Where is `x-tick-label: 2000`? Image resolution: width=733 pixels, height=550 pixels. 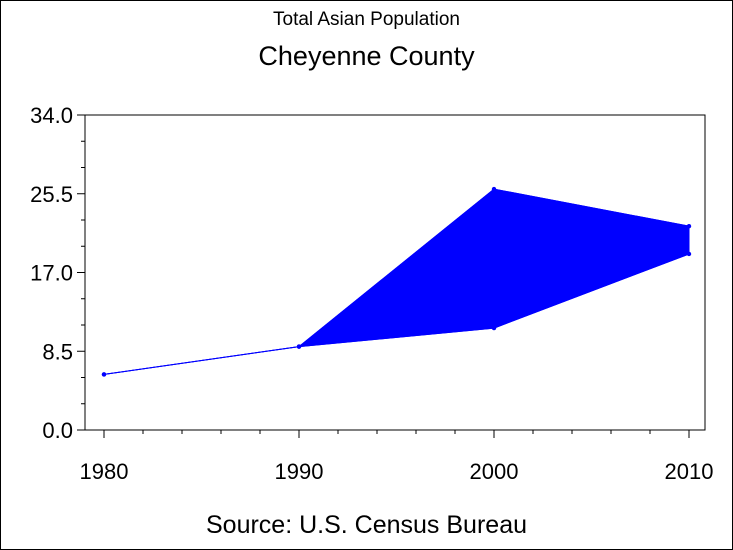
x-tick-label: 2000 is located at coordinates (494, 471).